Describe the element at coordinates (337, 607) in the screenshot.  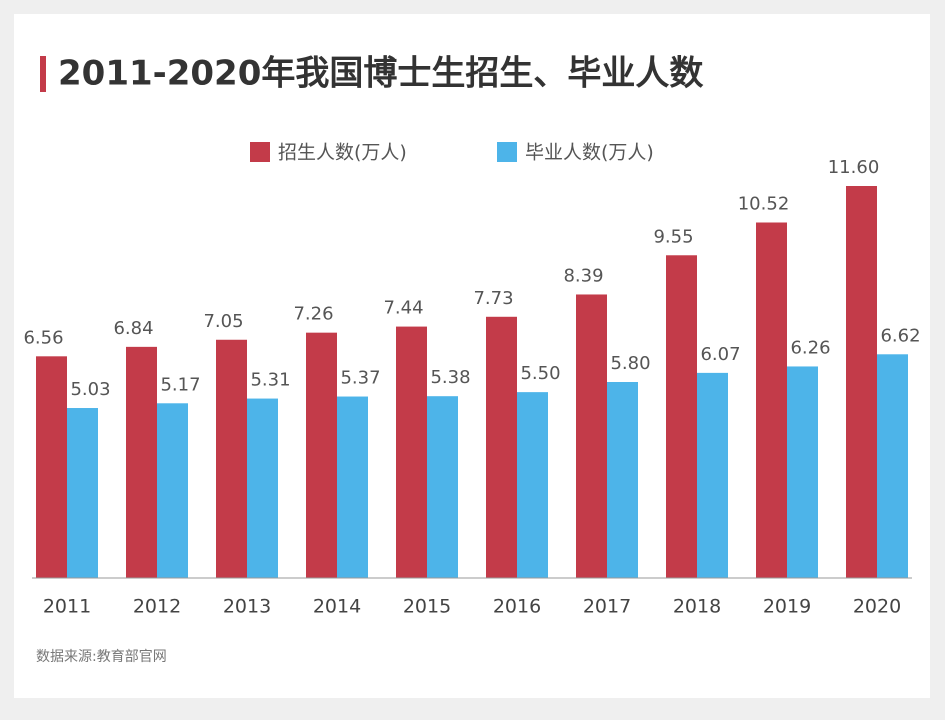
I see `x-tick-label: 2014` at that location.